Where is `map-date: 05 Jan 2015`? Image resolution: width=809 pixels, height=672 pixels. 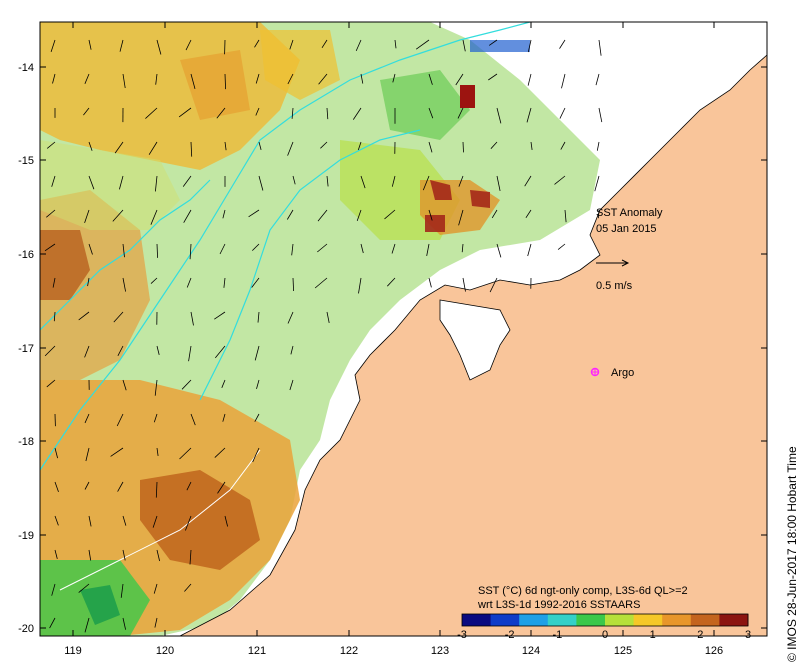
map-date: 05 Jan 2015 is located at coordinates (626, 229).